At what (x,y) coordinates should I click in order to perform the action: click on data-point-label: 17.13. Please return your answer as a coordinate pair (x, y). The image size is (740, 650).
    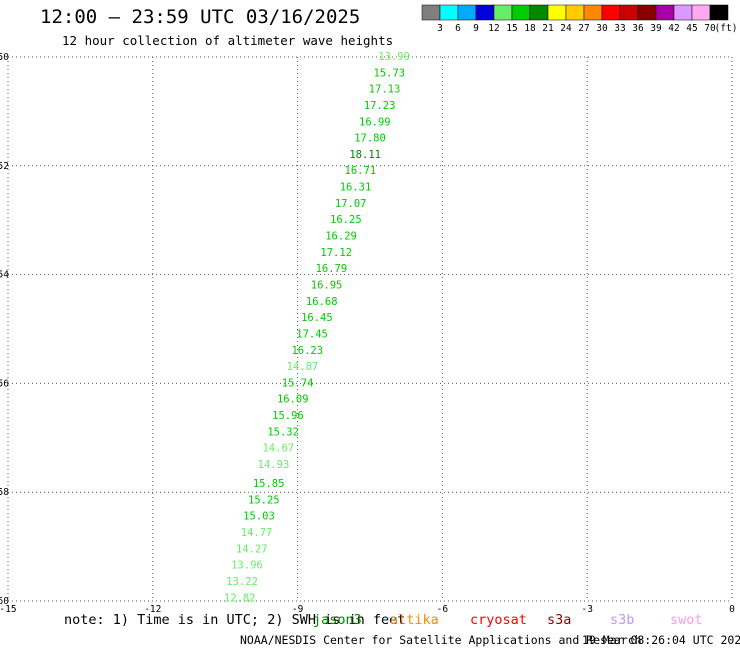
    Looking at the image, I should click on (385, 90).